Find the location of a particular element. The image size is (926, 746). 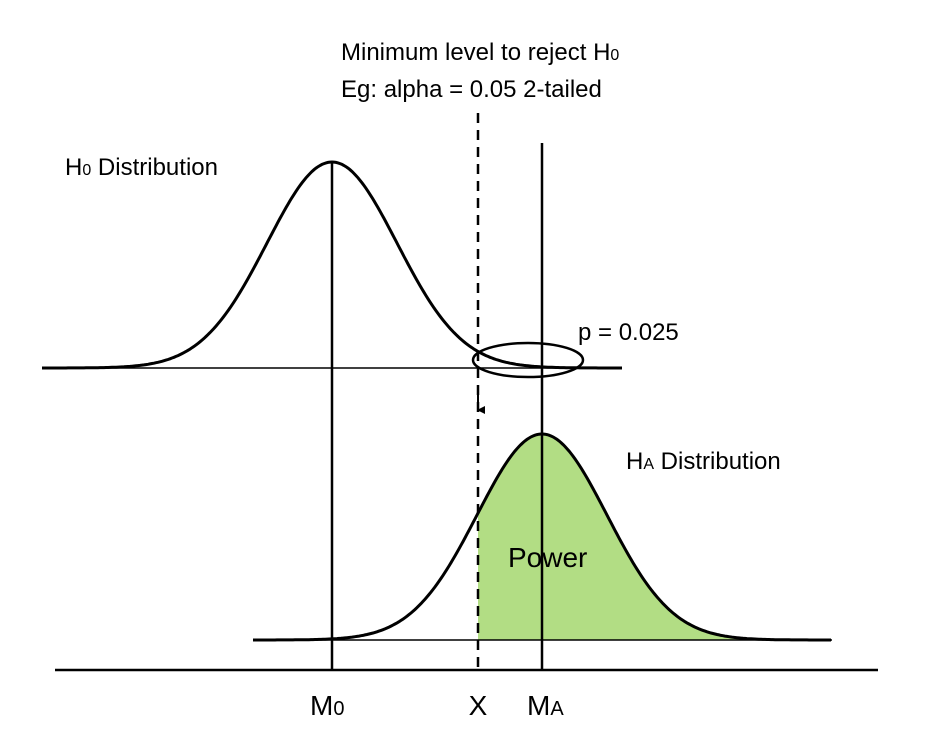

title-sub: 0 is located at coordinates (614, 55).